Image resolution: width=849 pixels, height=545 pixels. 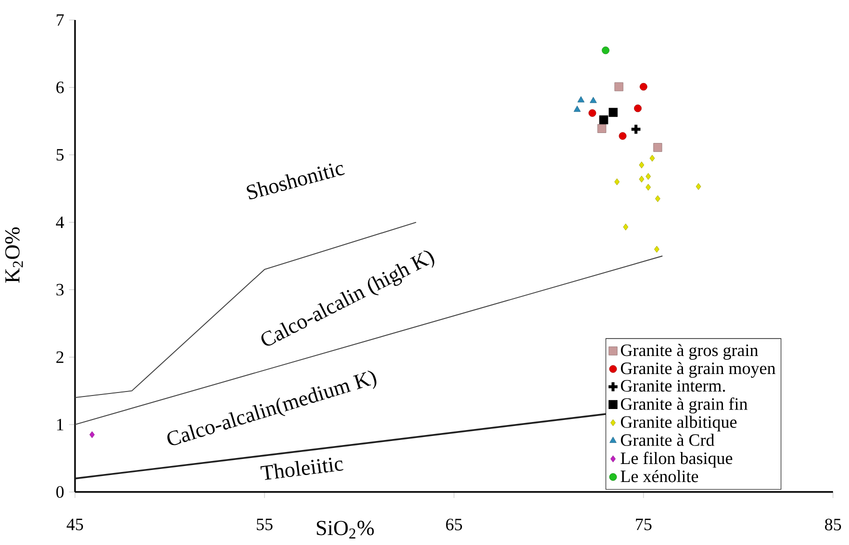 What do you see at coordinates (60, 424) in the screenshot?
I see `y-tick-label: 1` at bounding box center [60, 424].